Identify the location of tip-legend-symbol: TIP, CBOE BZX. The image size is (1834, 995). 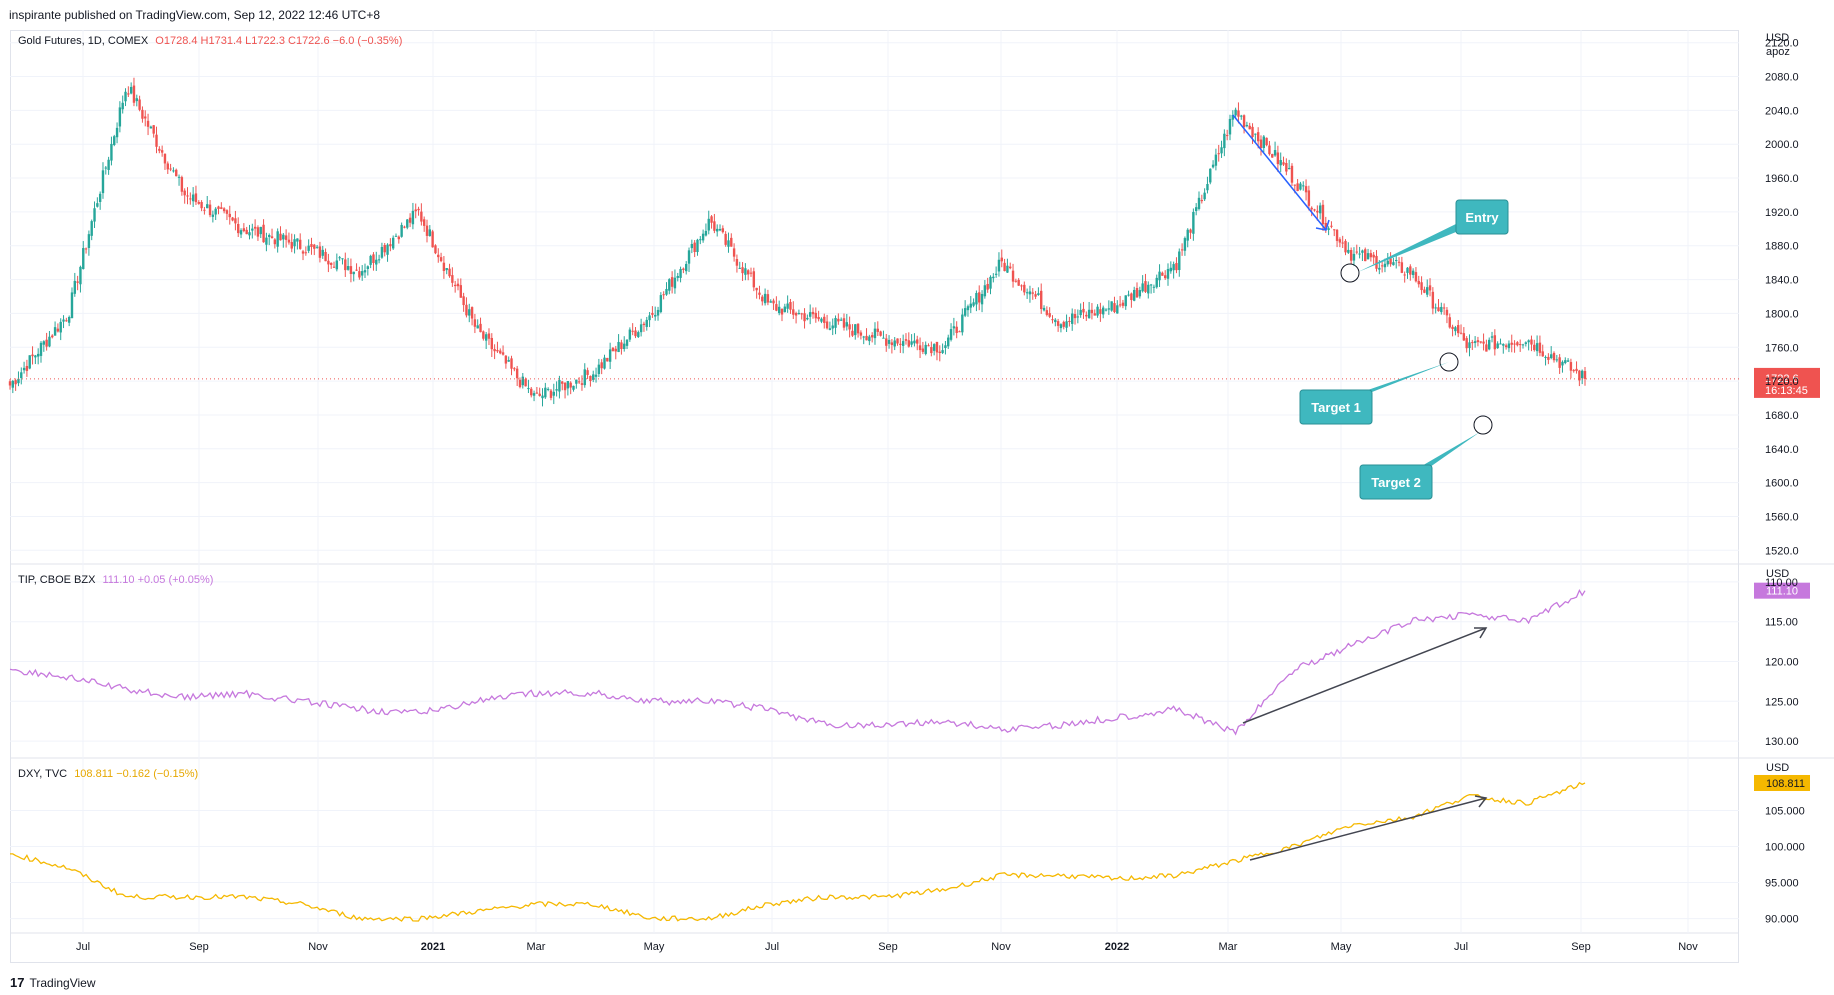
(57, 580).